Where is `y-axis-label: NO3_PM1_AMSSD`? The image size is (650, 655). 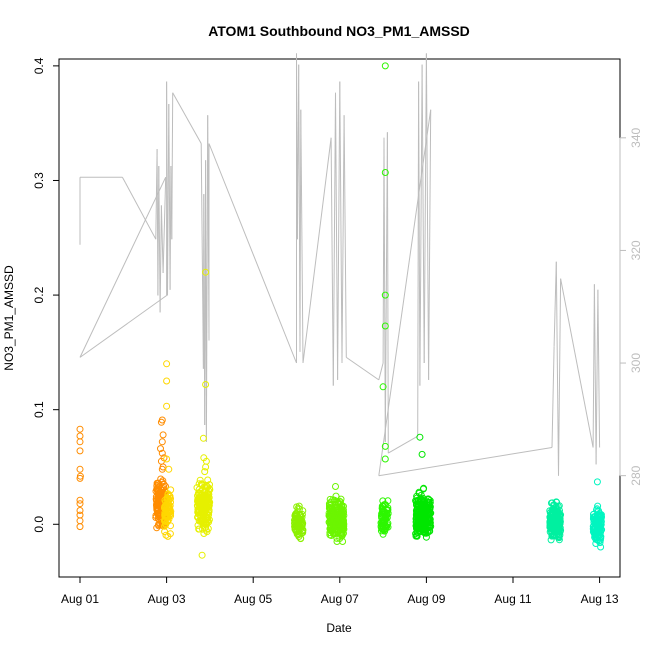 y-axis-label: NO3_PM1_AMSSD is located at coordinates (9, 318).